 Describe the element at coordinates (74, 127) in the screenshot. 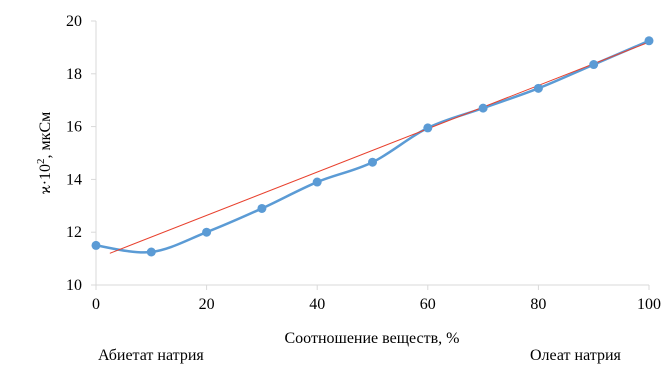

I see `y-tick-label: 16` at that location.